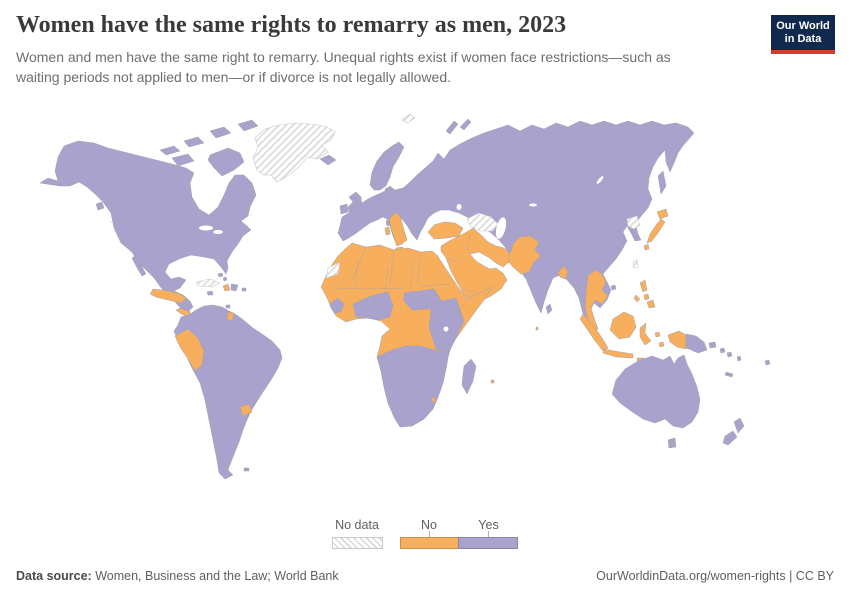 This screenshot has height=600, width=850. I want to click on map-region-papua-new-guinea, so click(696, 343).